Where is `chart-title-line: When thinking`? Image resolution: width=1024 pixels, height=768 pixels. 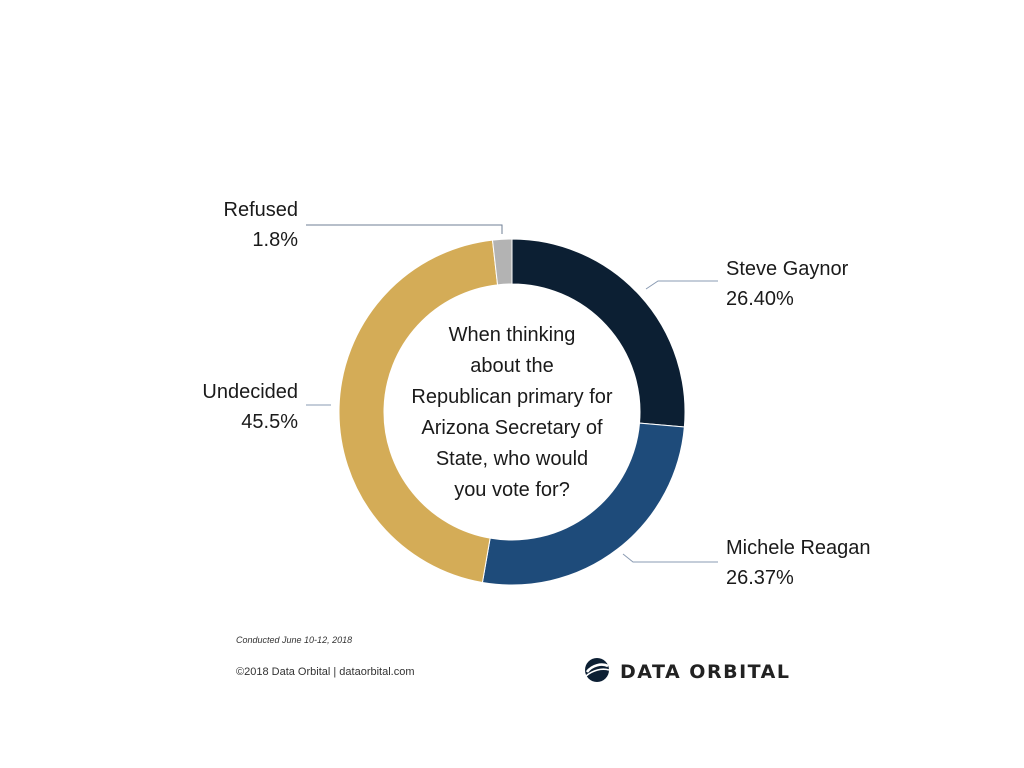 chart-title-line: When thinking is located at coordinates (512, 335).